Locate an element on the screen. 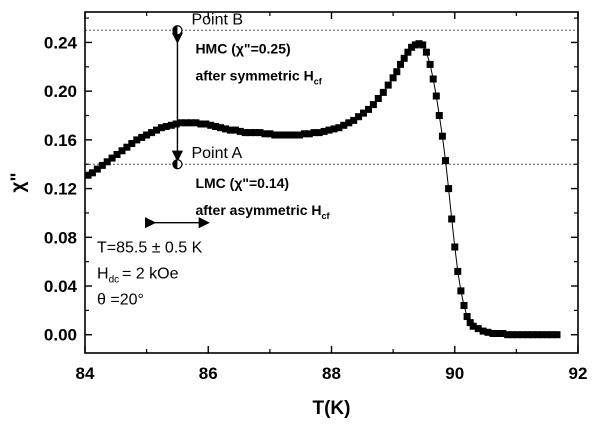 Image resolution: width=606 pixels, height=426 pixels. temperature-condition: T=85.5 ± 0.5 K is located at coordinates (150, 248).